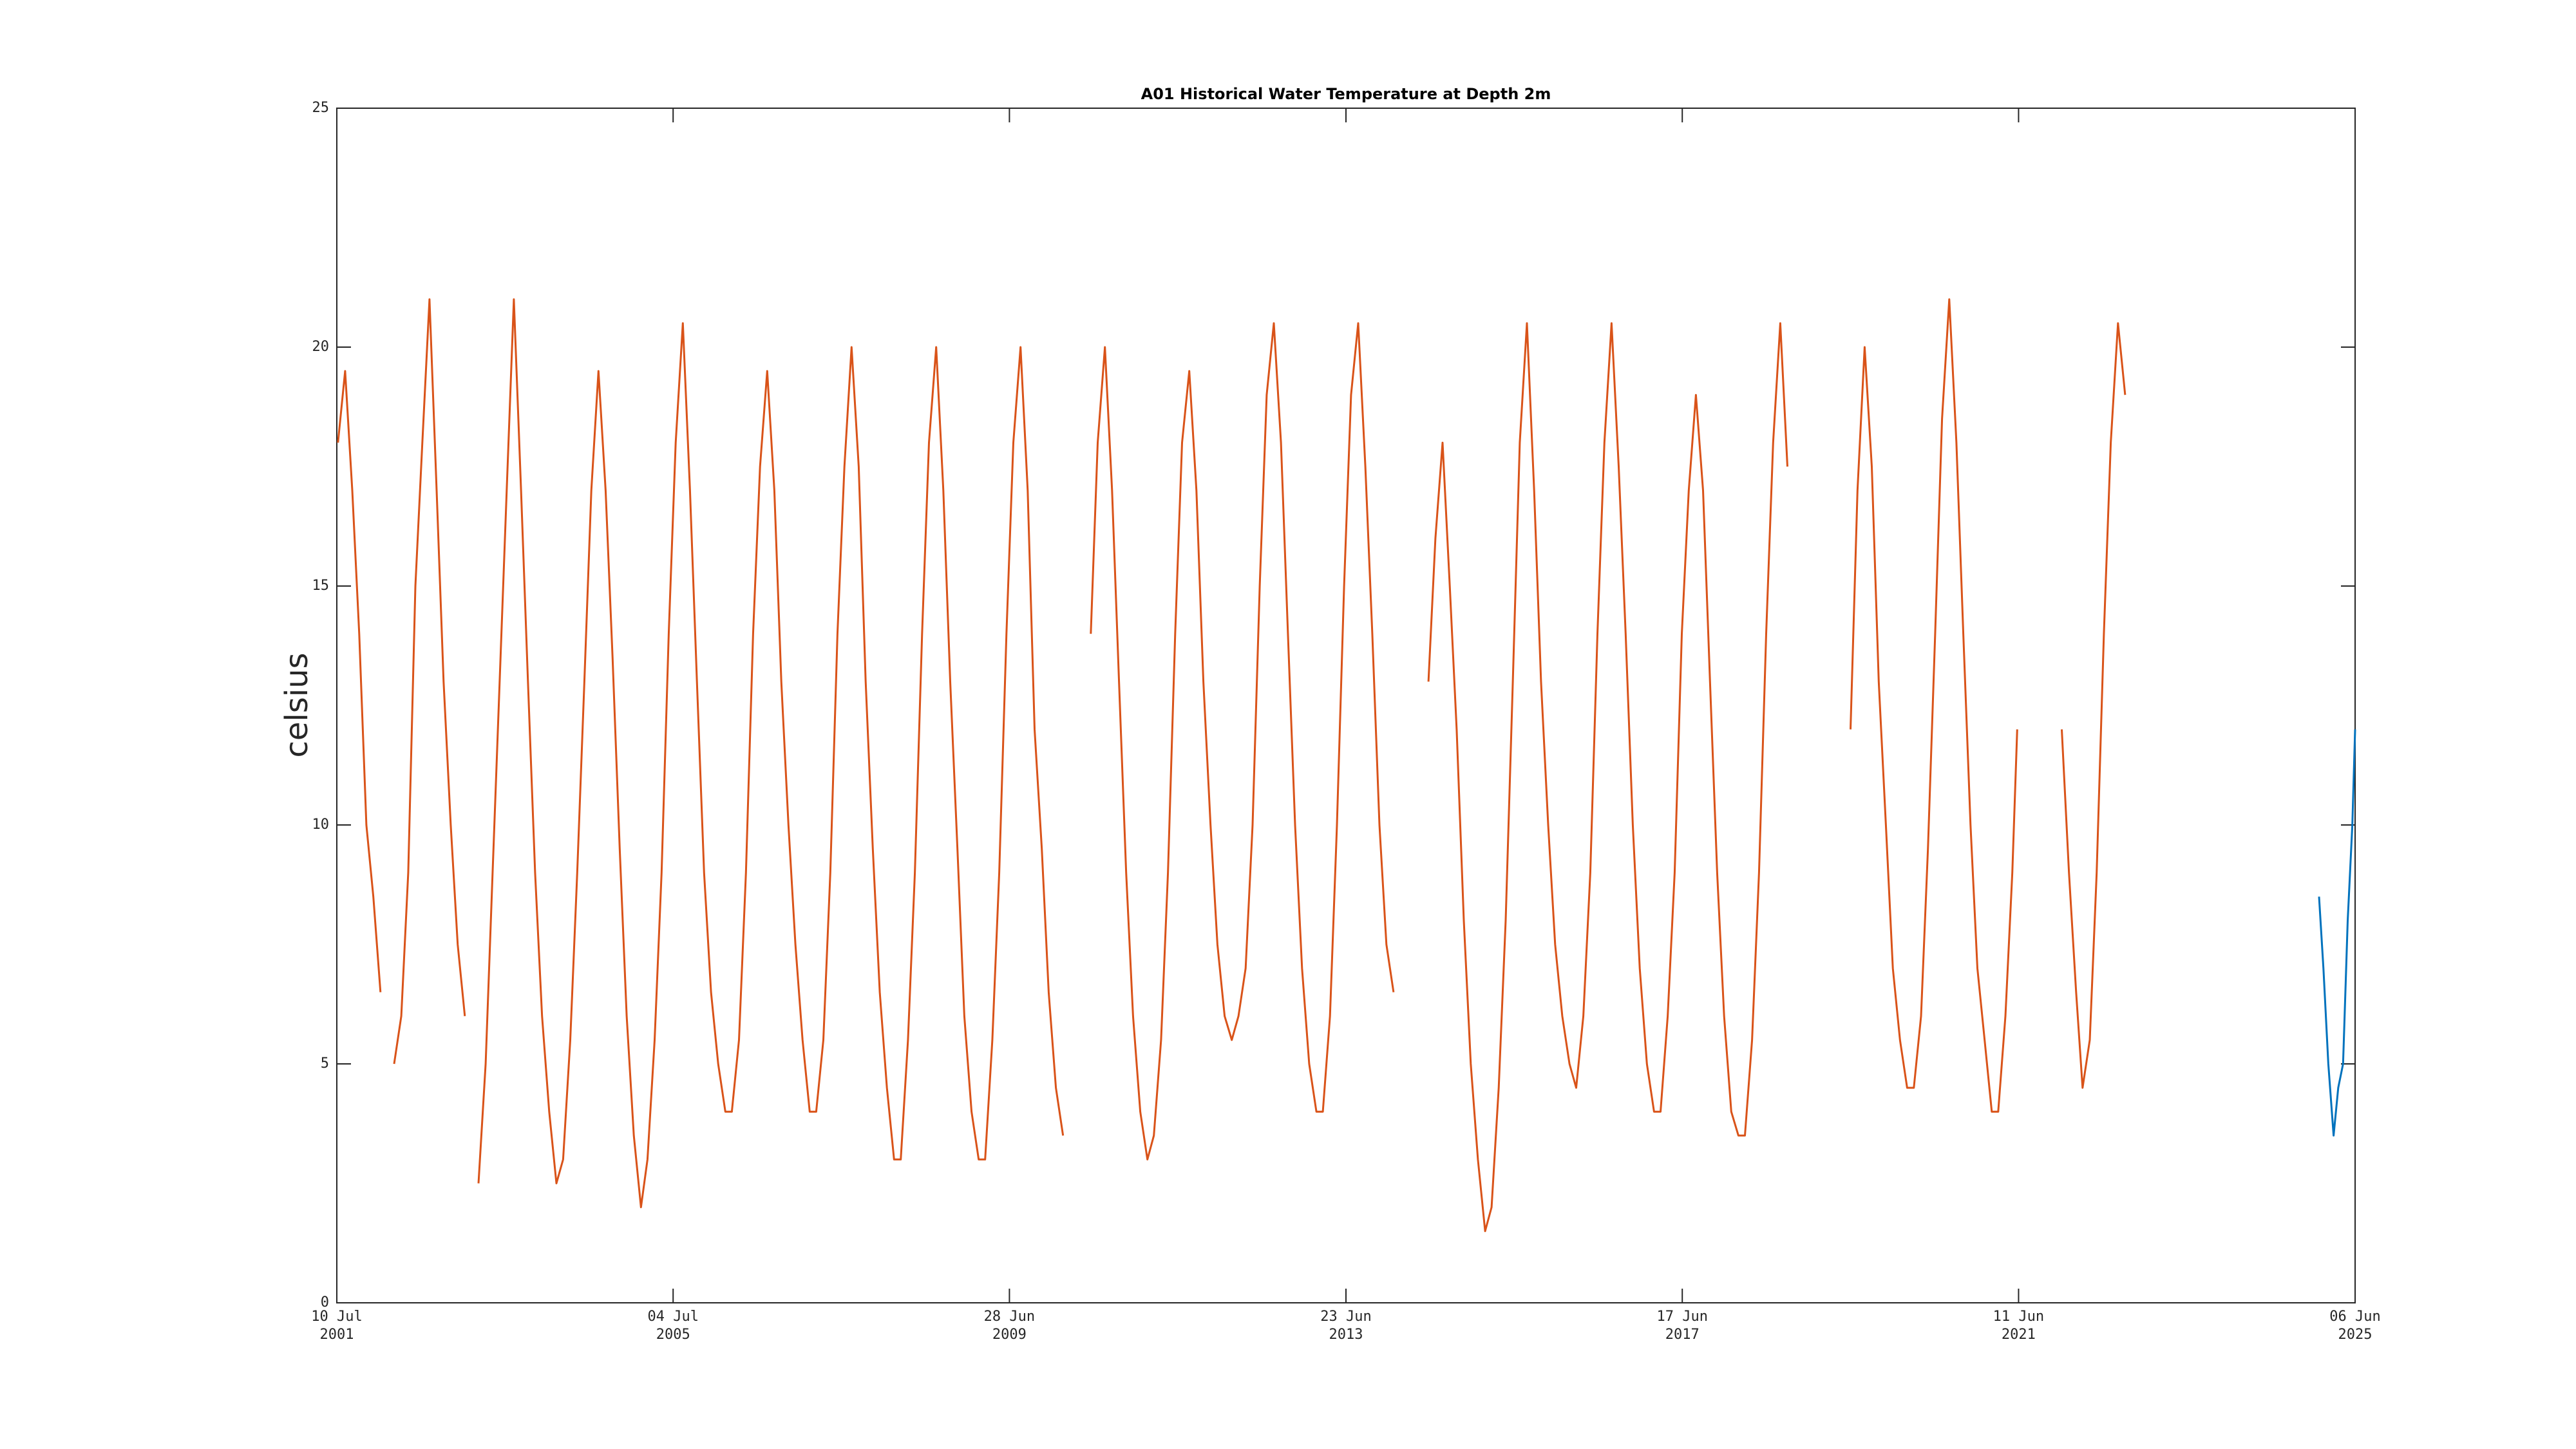 This screenshot has height=1449, width=2576. I want to click on y-tick-label: 25, so click(321, 108).